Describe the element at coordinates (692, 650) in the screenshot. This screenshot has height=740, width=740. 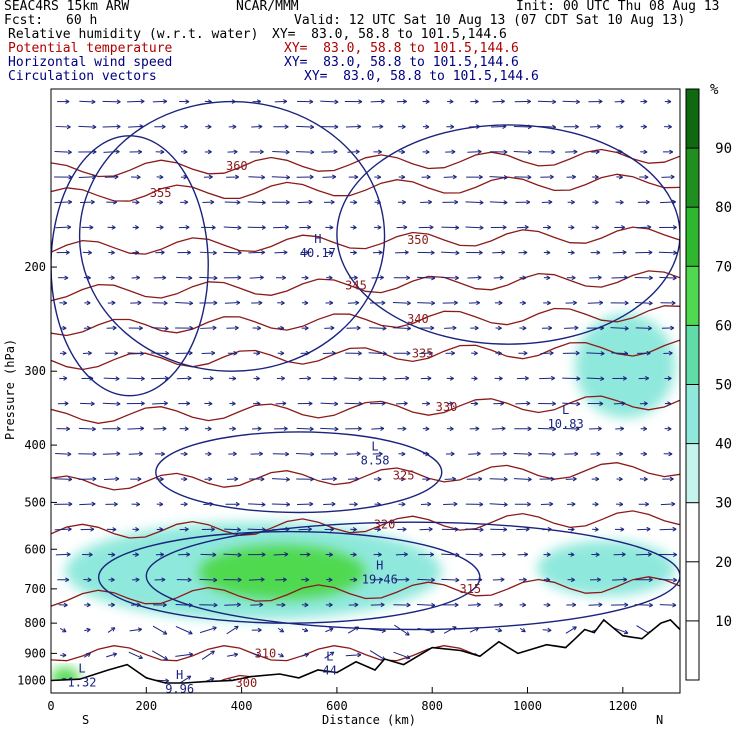
I see `colorbar-swatch` at that location.